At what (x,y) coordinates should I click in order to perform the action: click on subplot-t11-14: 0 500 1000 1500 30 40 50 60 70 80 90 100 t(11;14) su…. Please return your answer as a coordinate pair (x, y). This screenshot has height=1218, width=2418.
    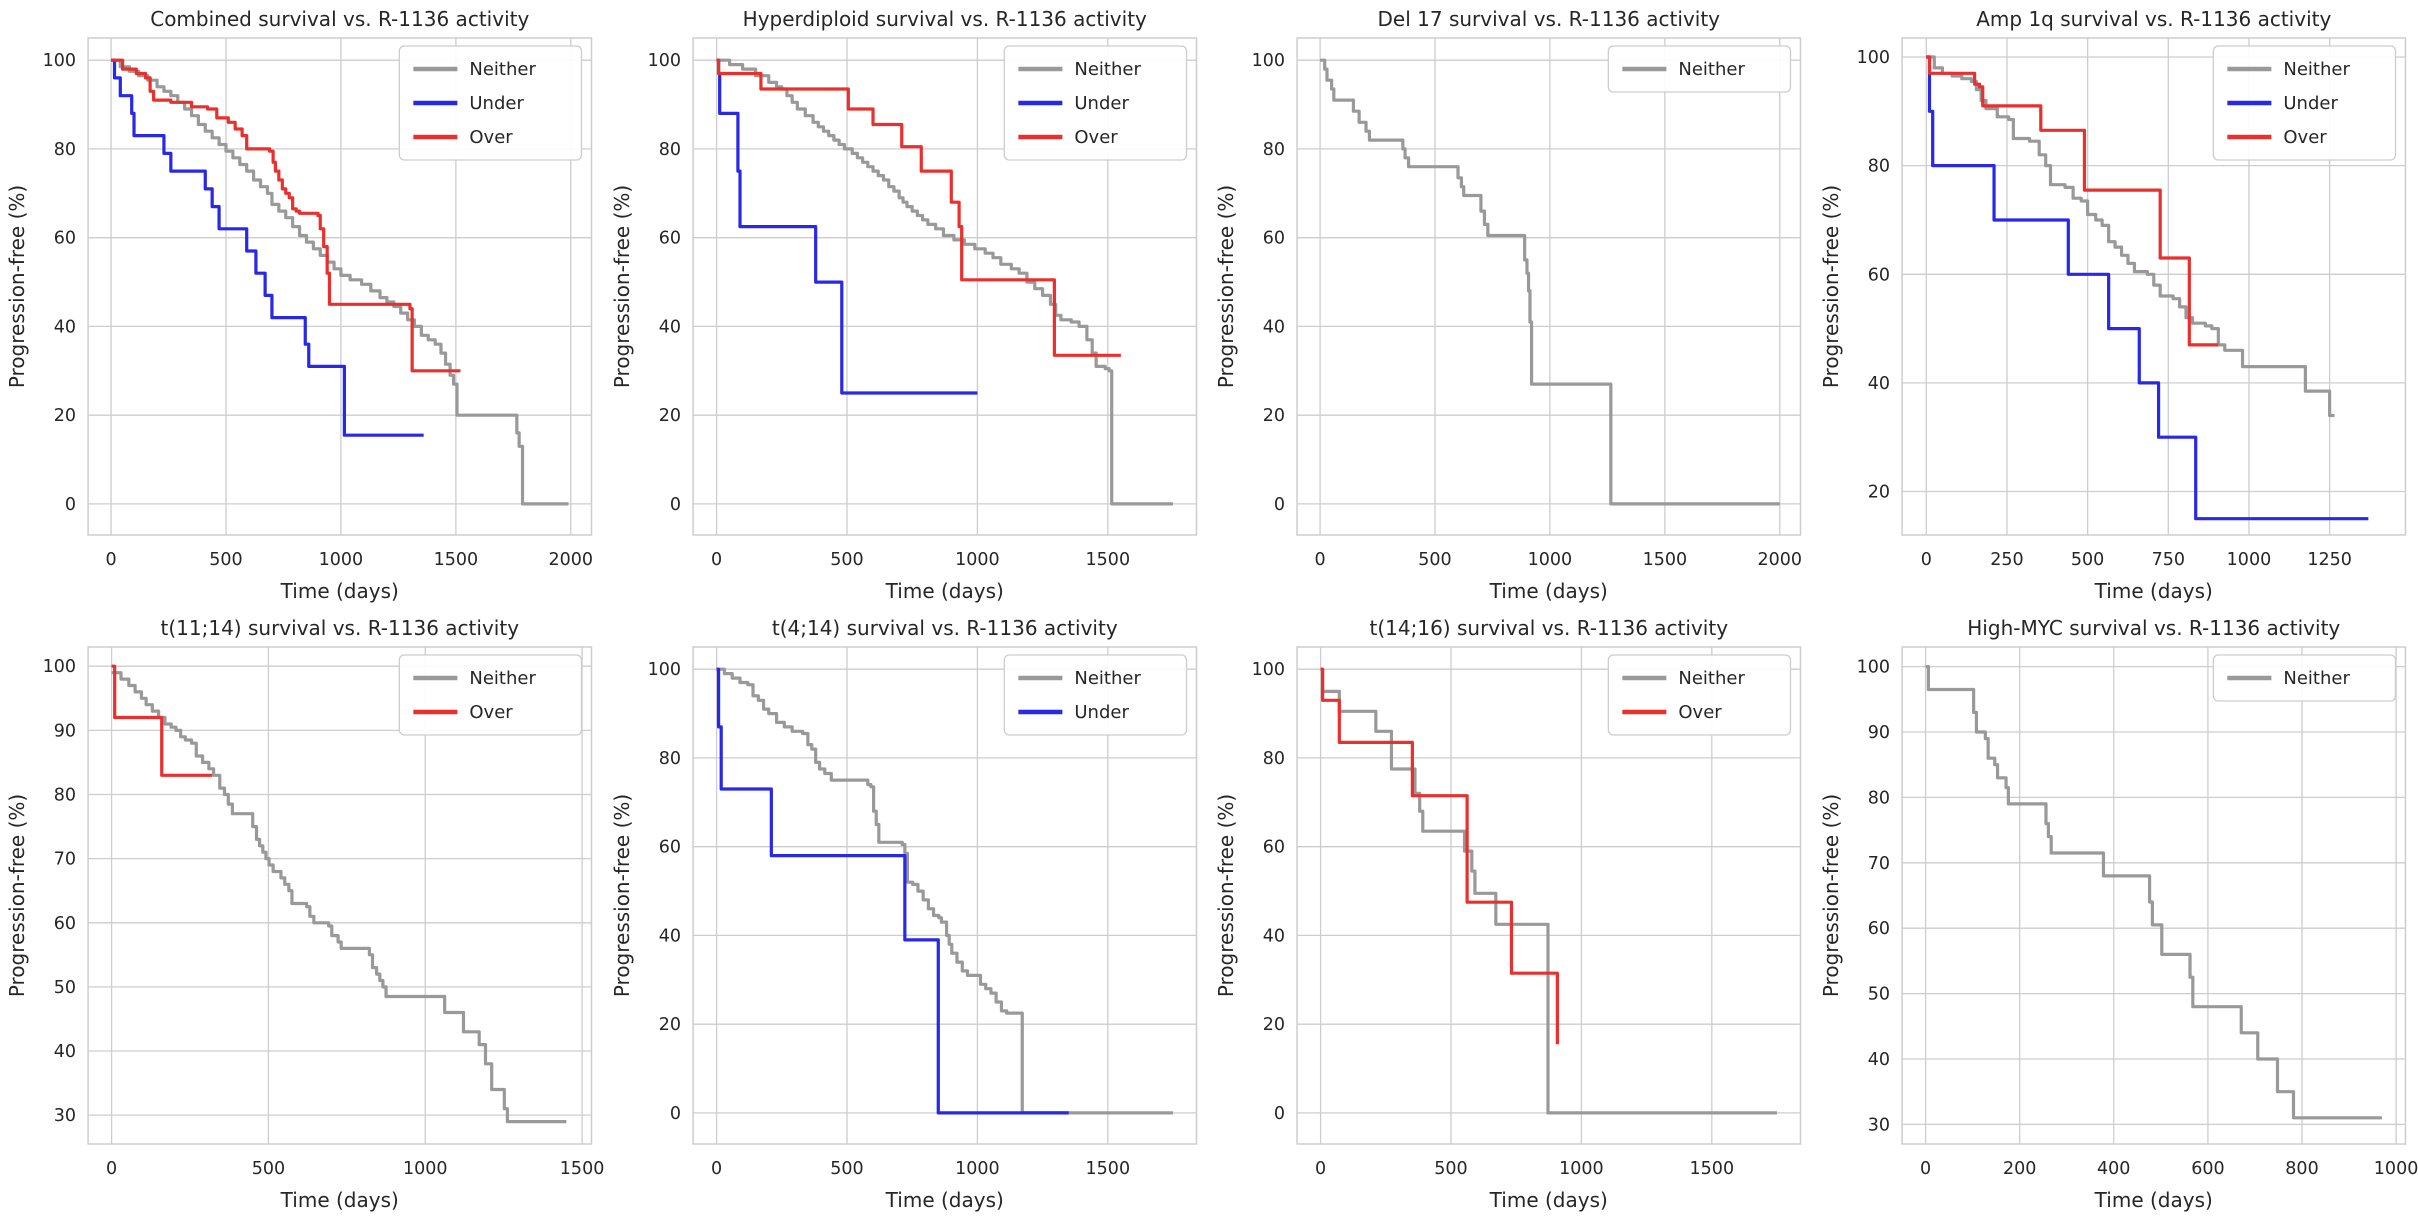
    Looking at the image, I should click on (304, 914).